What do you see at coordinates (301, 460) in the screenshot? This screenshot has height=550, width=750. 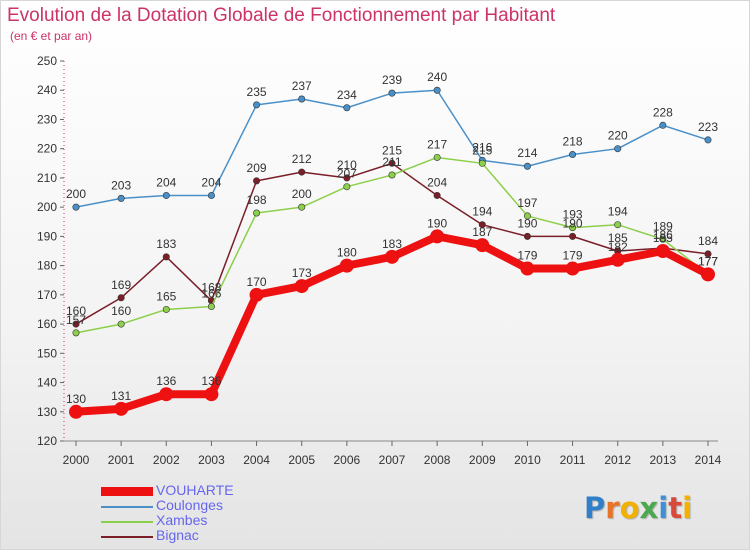 I see `x-tick-label: 2005` at bounding box center [301, 460].